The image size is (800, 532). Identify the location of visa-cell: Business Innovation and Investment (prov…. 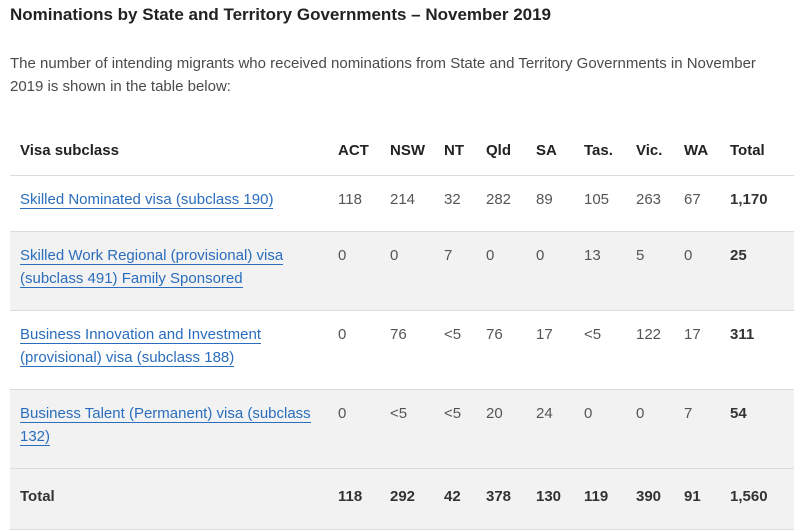
(169, 350).